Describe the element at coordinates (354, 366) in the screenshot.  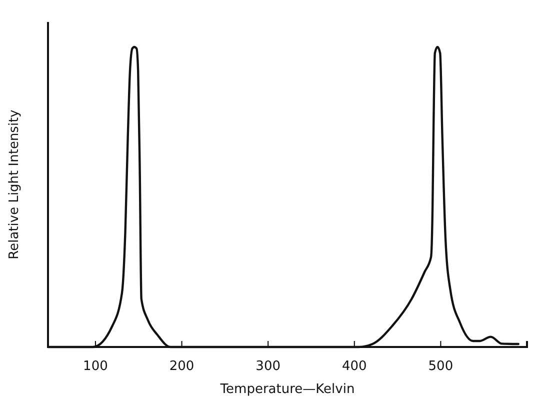
I see `x-tick-label: 400` at that location.